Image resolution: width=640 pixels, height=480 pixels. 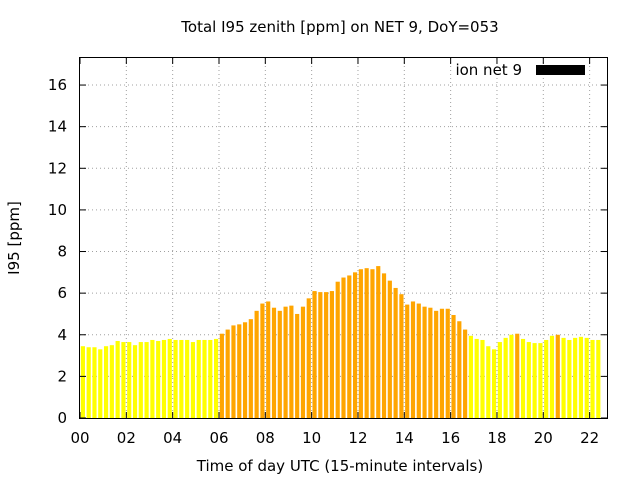 What do you see at coordinates (79, 438) in the screenshot?
I see `x-tick-label: 00` at bounding box center [79, 438].